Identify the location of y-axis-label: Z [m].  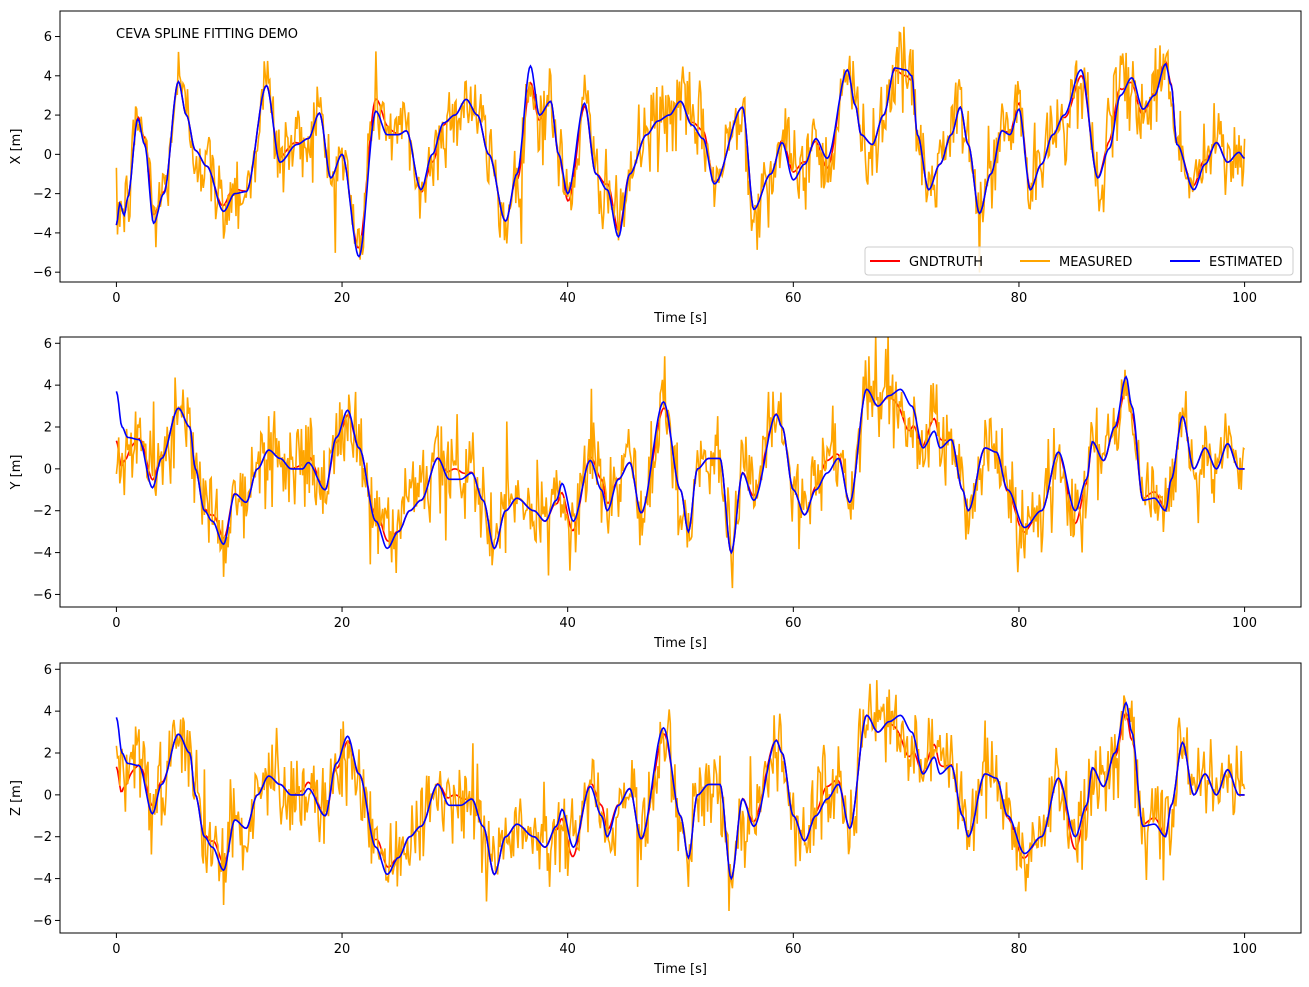
(16, 798).